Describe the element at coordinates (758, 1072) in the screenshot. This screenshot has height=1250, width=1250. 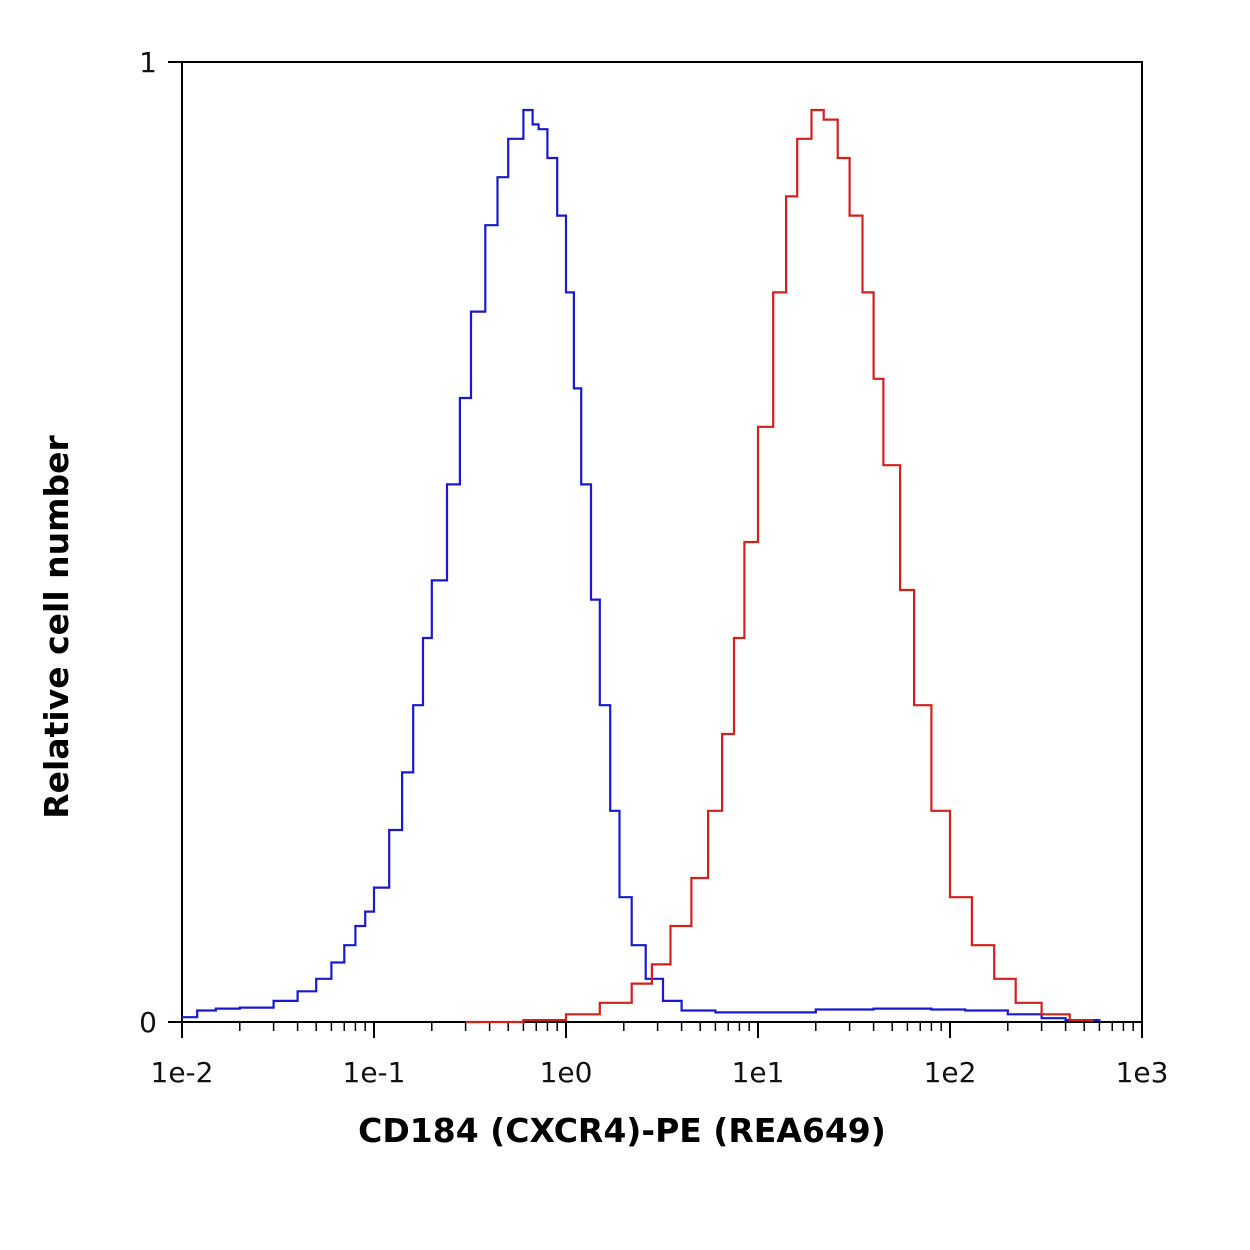
I see `x-tick-label: 1e1` at that location.